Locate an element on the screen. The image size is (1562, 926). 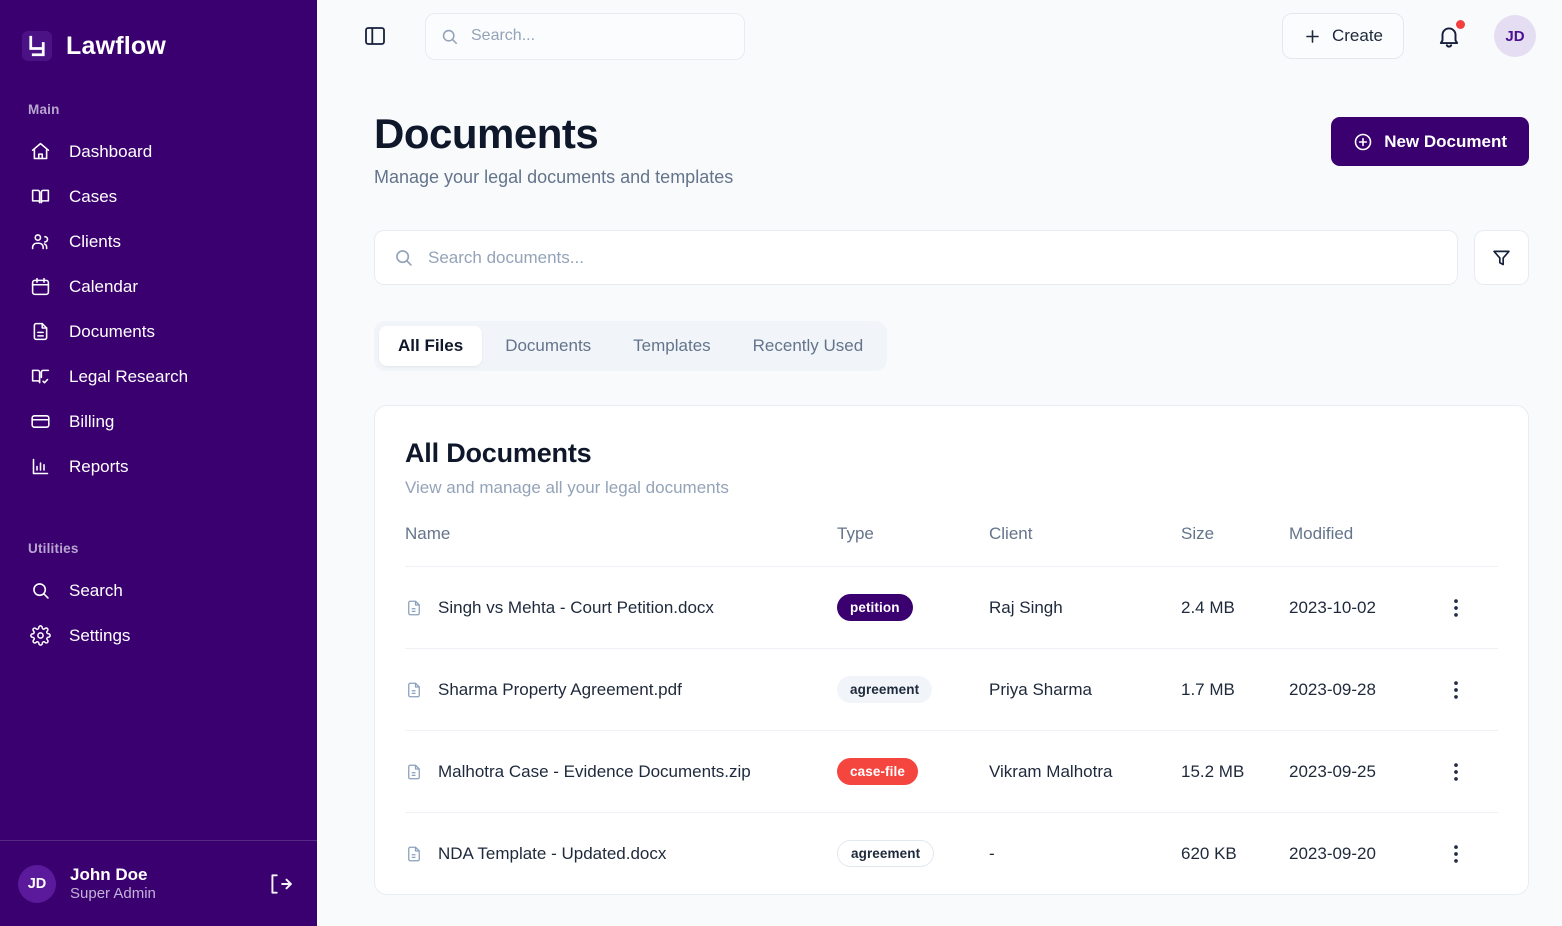
cell-type: case-file is located at coordinates (913, 772).